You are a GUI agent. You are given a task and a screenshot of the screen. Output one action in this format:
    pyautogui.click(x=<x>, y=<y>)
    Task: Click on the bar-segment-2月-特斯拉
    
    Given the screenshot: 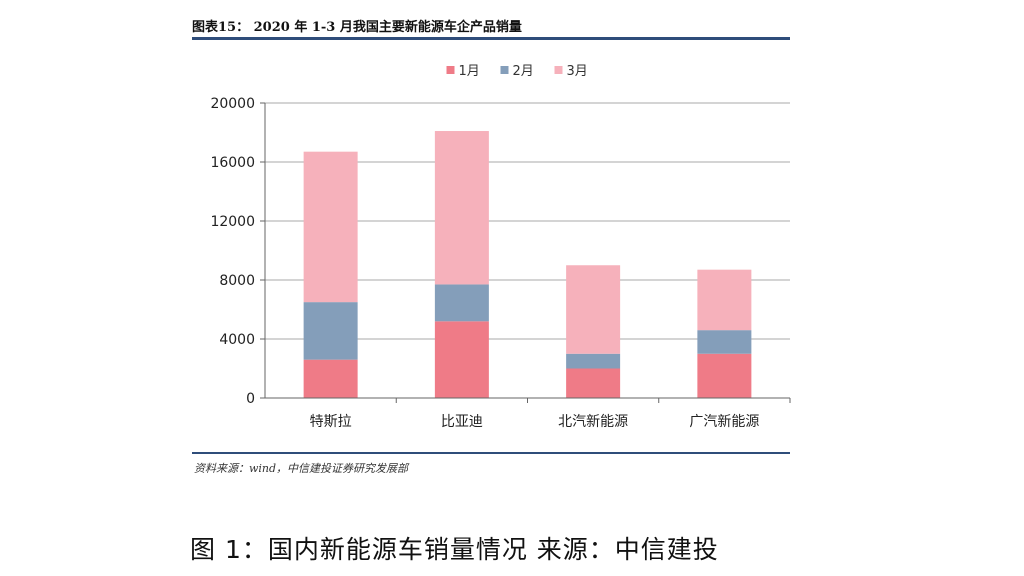 What is the action you would take?
    pyautogui.click(x=330, y=331)
    